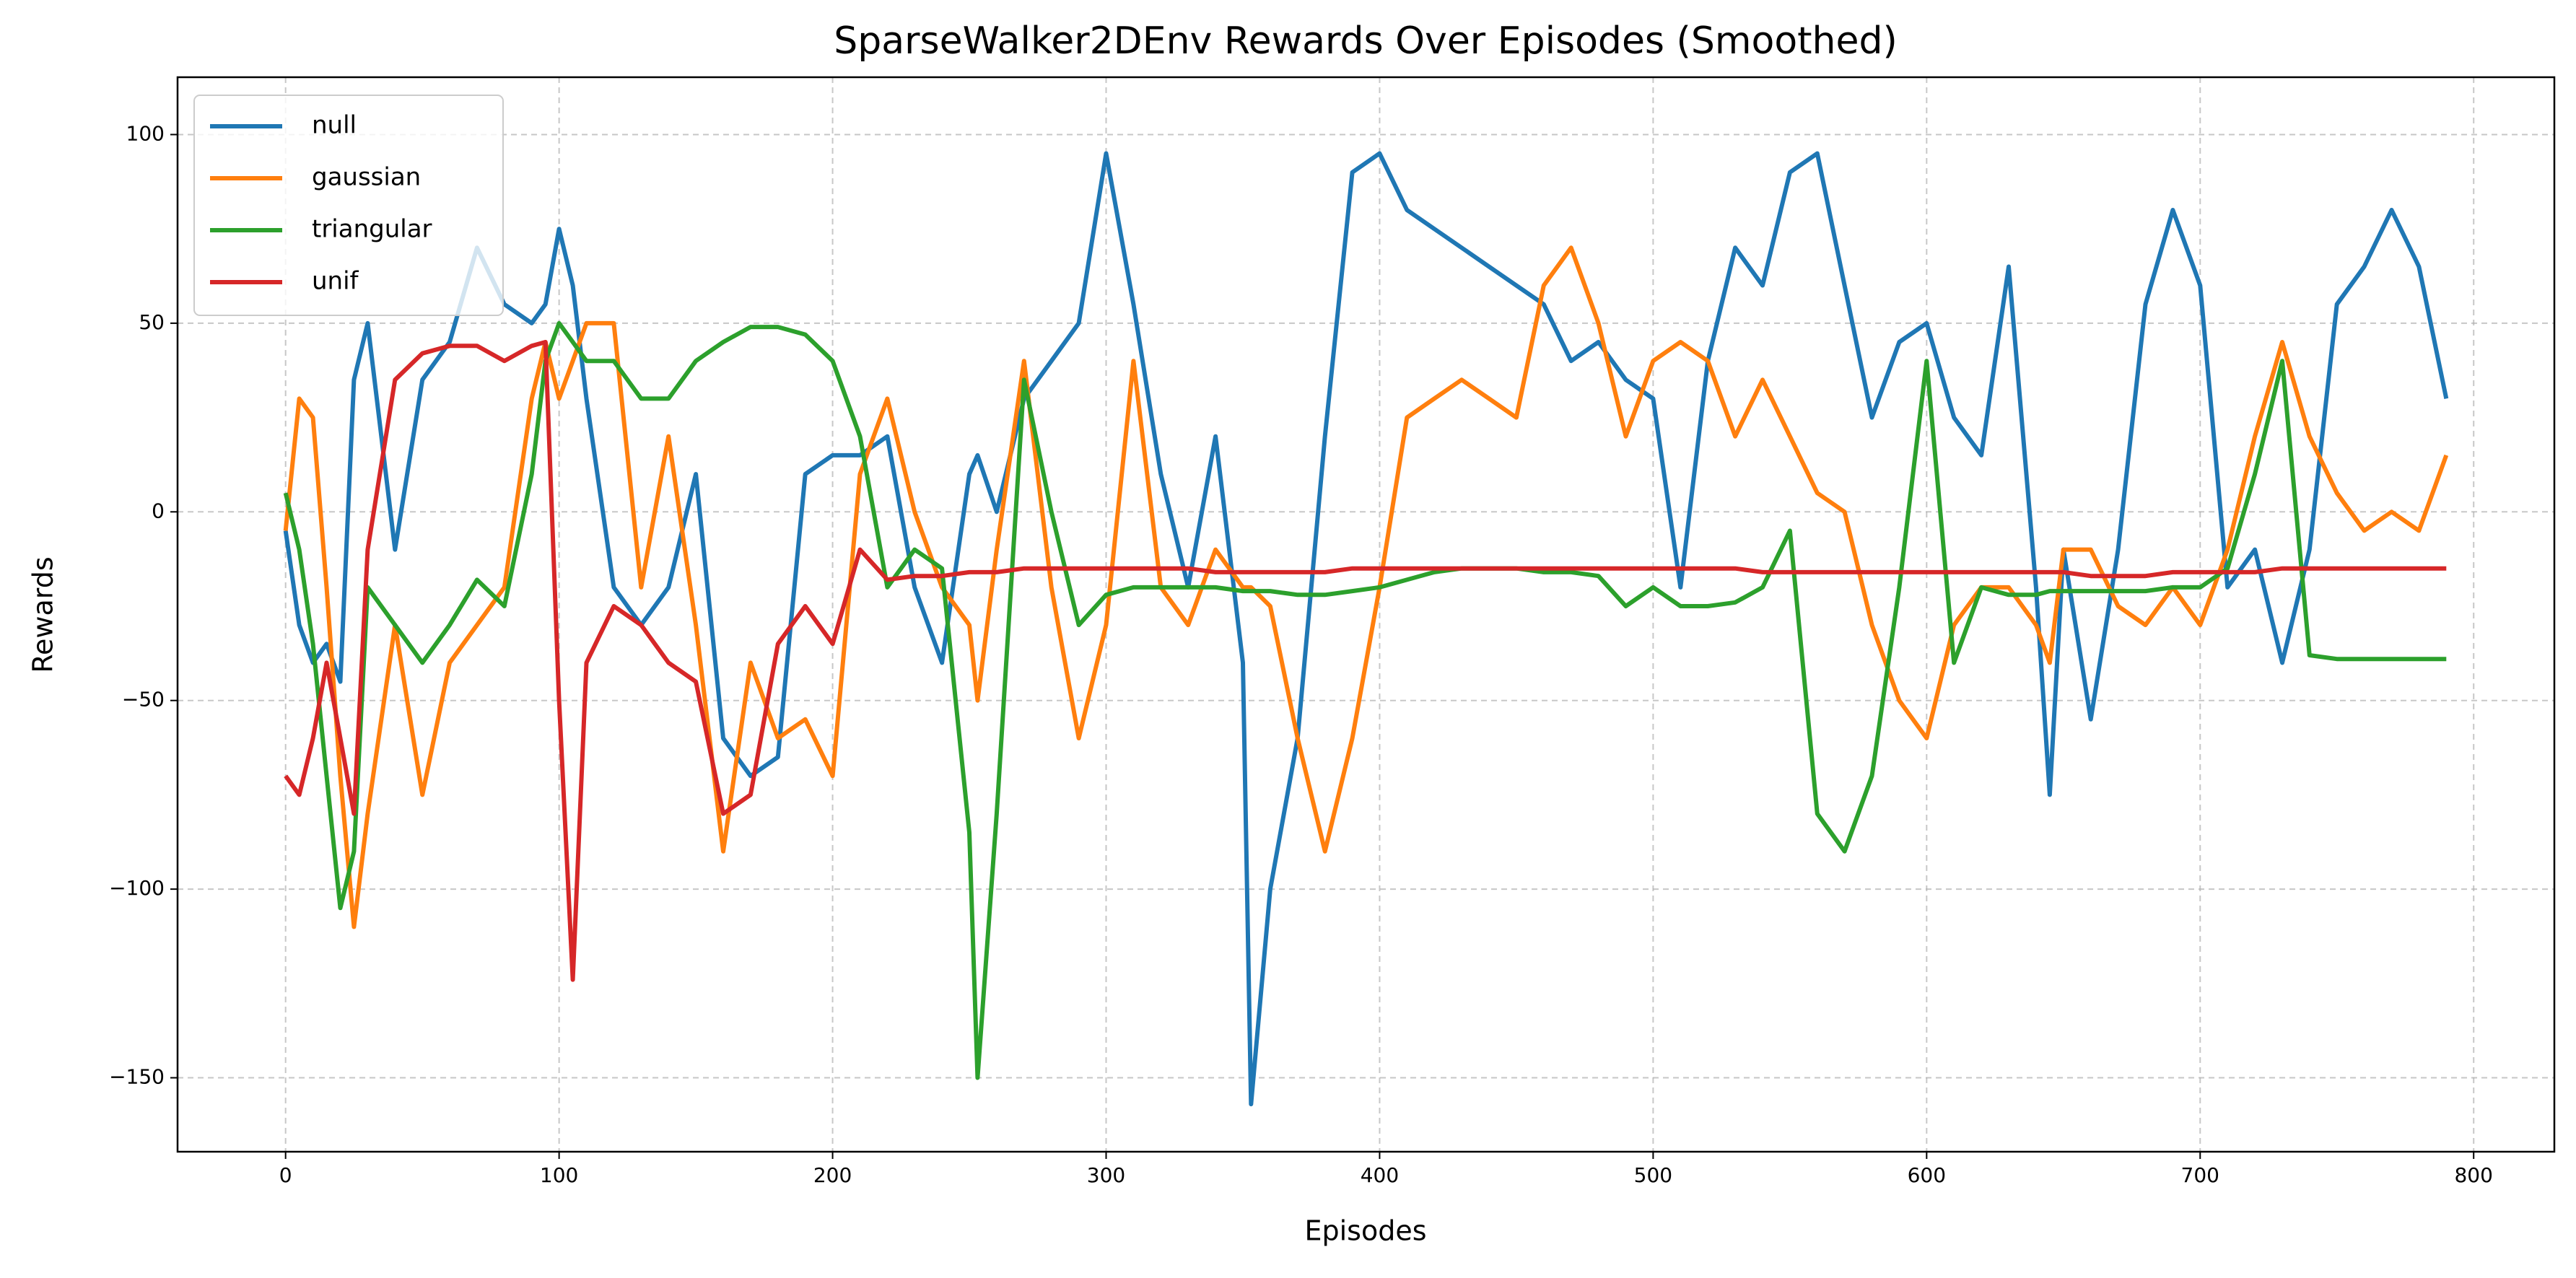  I want to click on x-tick-label: 400, so click(1380, 1175).